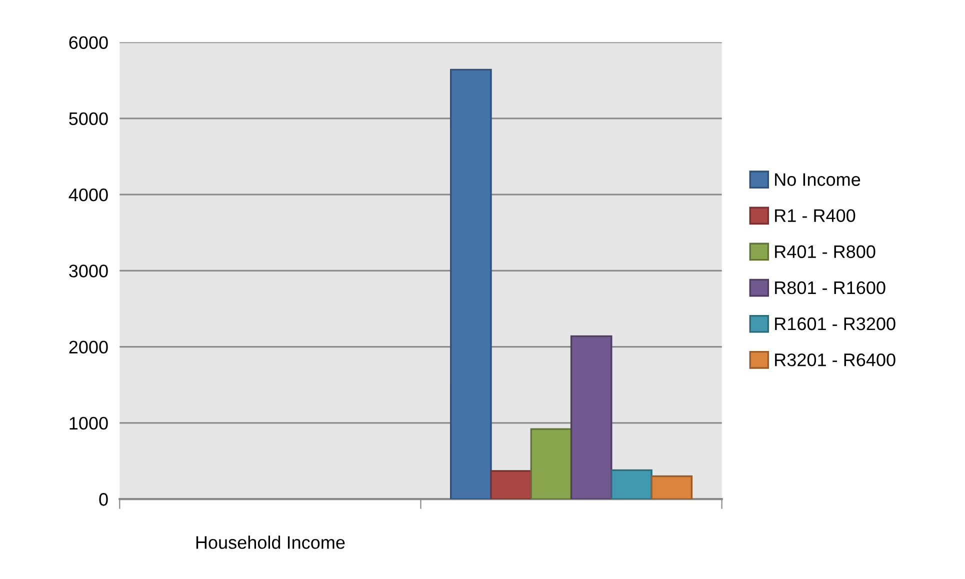  What do you see at coordinates (815, 215) in the screenshot?
I see `legend-label: R1 - R400` at bounding box center [815, 215].